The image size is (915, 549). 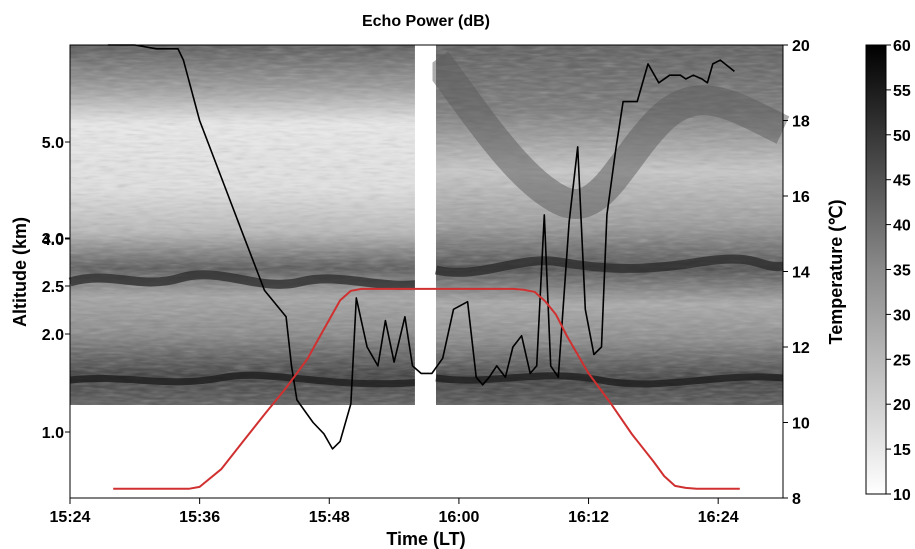 What do you see at coordinates (458, 517) in the screenshot?
I see `x-tick-label: 16:00` at bounding box center [458, 517].